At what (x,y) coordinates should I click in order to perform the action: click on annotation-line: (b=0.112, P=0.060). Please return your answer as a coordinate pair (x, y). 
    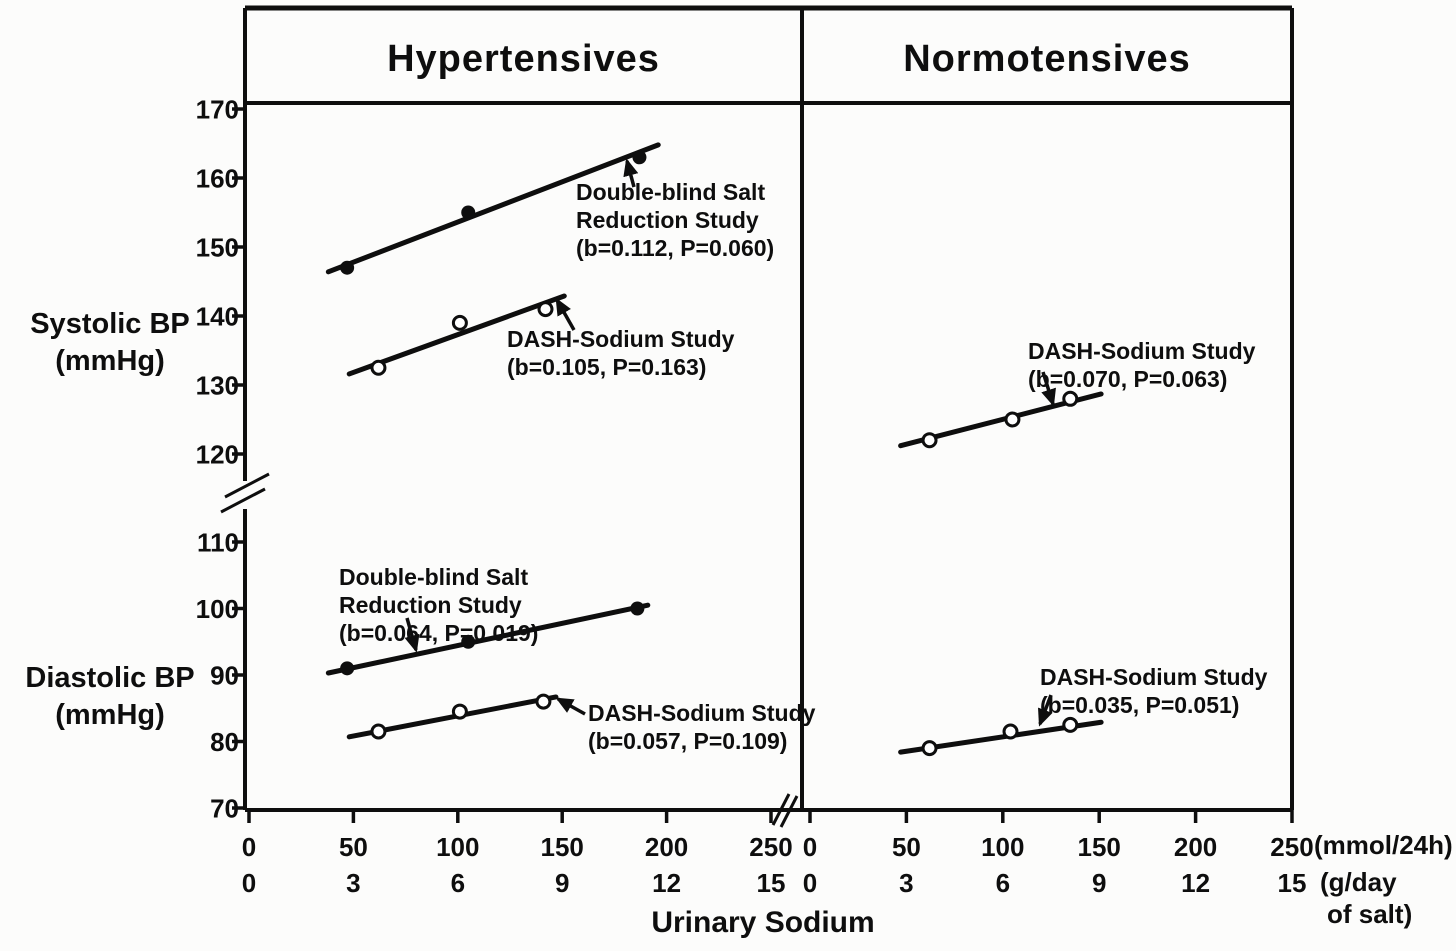
    Looking at the image, I should click on (675, 248).